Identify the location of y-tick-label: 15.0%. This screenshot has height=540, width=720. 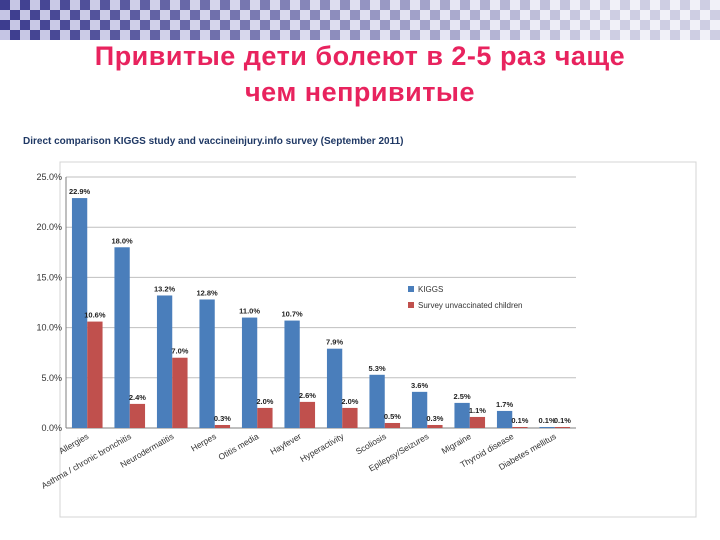
(49, 277).